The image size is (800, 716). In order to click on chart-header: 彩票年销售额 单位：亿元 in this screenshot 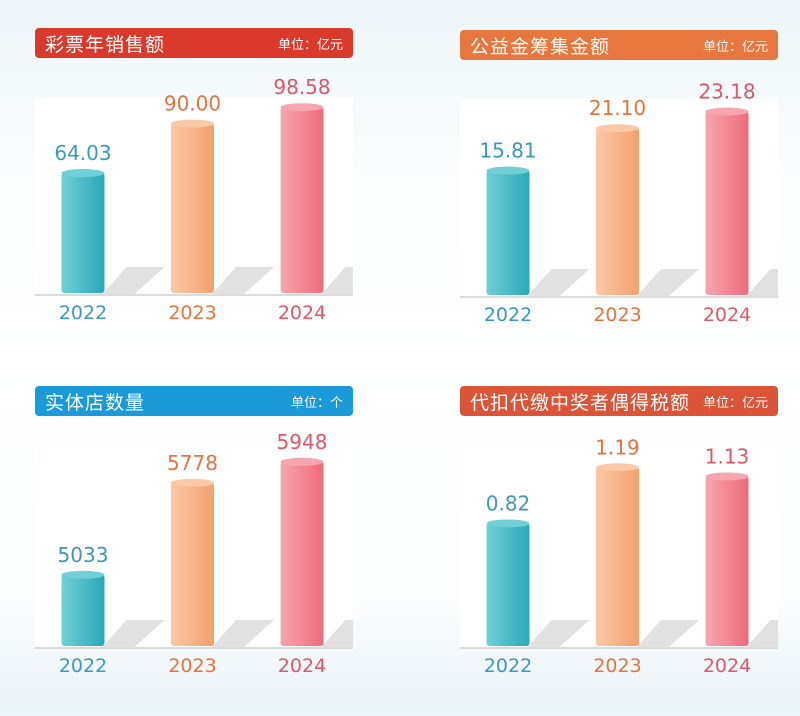, I will do `click(194, 43)`.